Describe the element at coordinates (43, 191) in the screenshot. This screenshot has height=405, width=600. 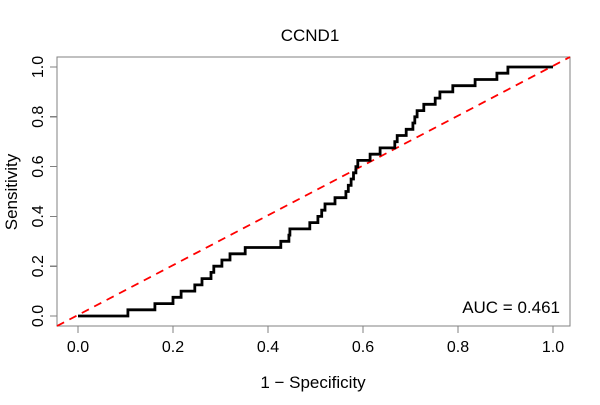
I see `y-axis-ticks: 0.0 0.2 0.4 0.6 0.8 1.0` at that location.